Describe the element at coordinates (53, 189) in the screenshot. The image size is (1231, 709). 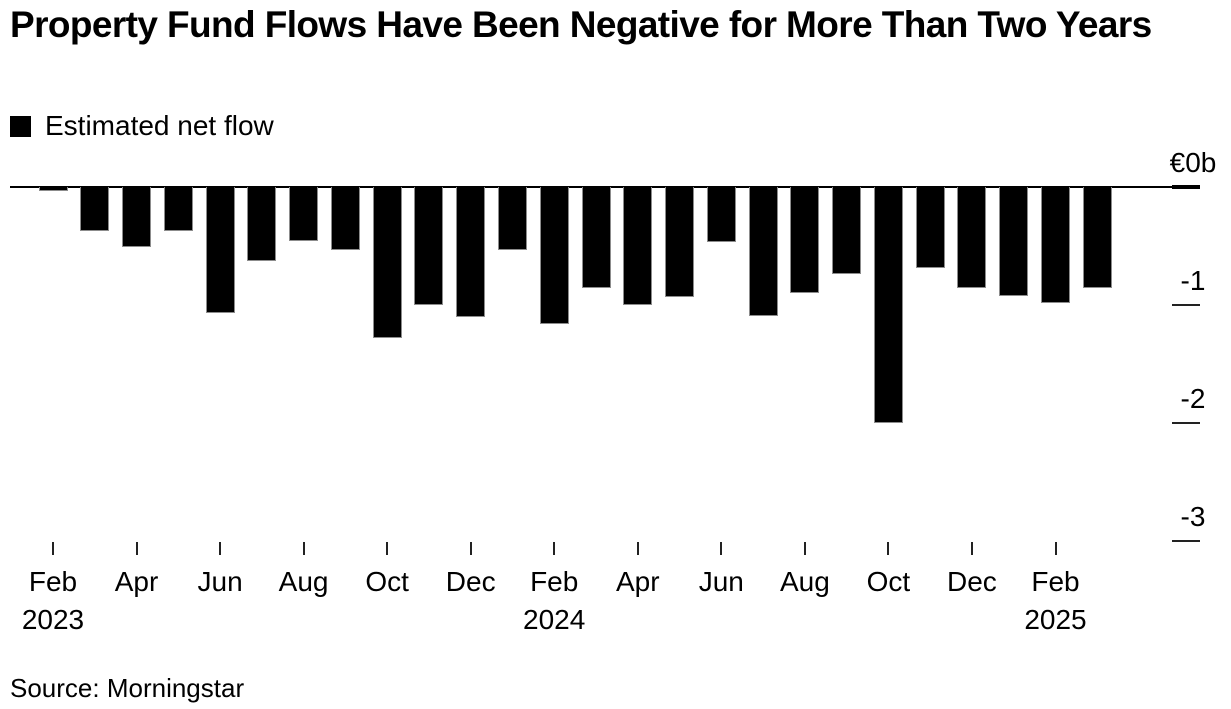
I see `bar-feb-2023` at that location.